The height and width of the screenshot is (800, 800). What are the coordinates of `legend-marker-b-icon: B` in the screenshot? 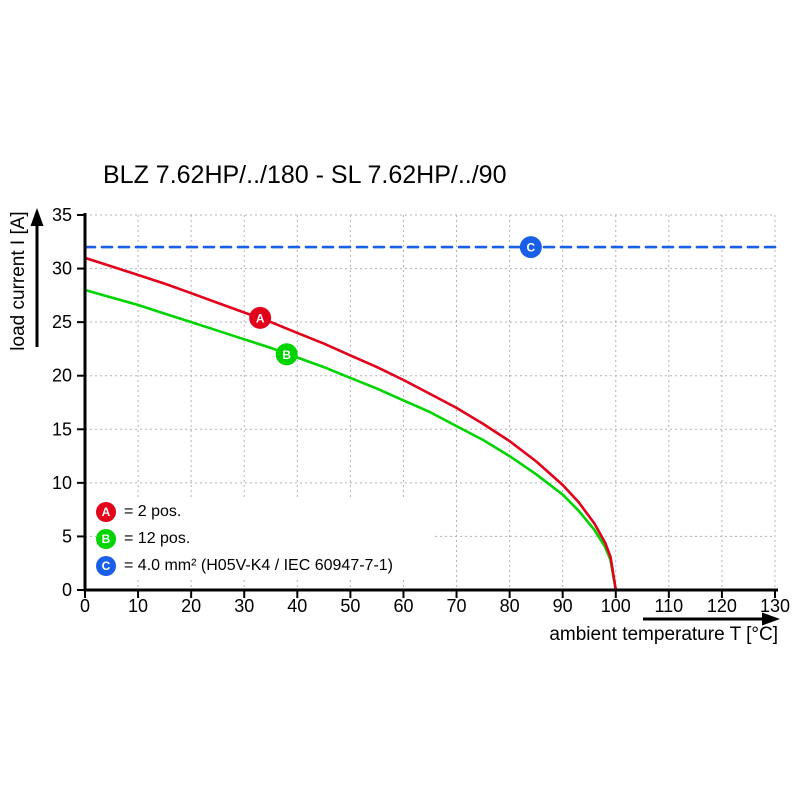 It's located at (106, 539).